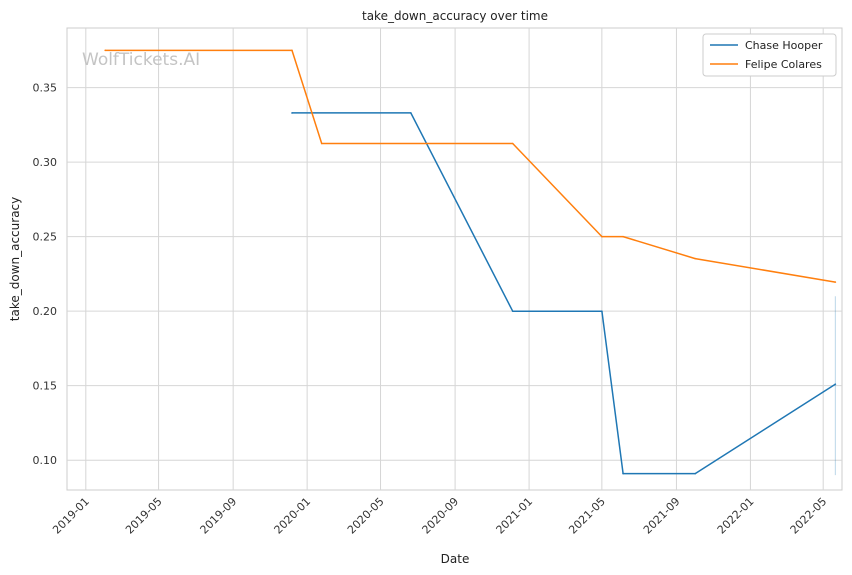 The width and height of the screenshot is (852, 575). Describe the element at coordinates (45, 311) in the screenshot. I see `y-tick-label: 0.20` at that location.